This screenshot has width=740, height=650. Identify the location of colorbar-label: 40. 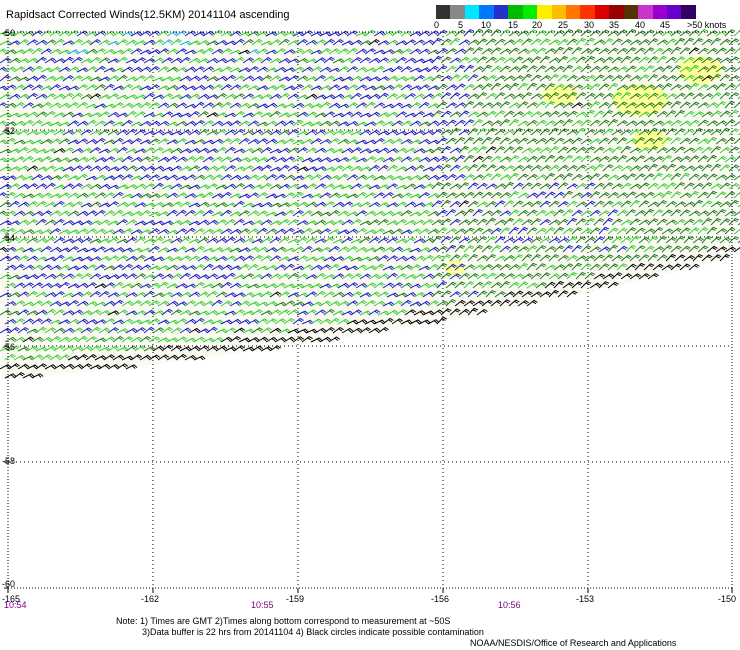
(640, 25).